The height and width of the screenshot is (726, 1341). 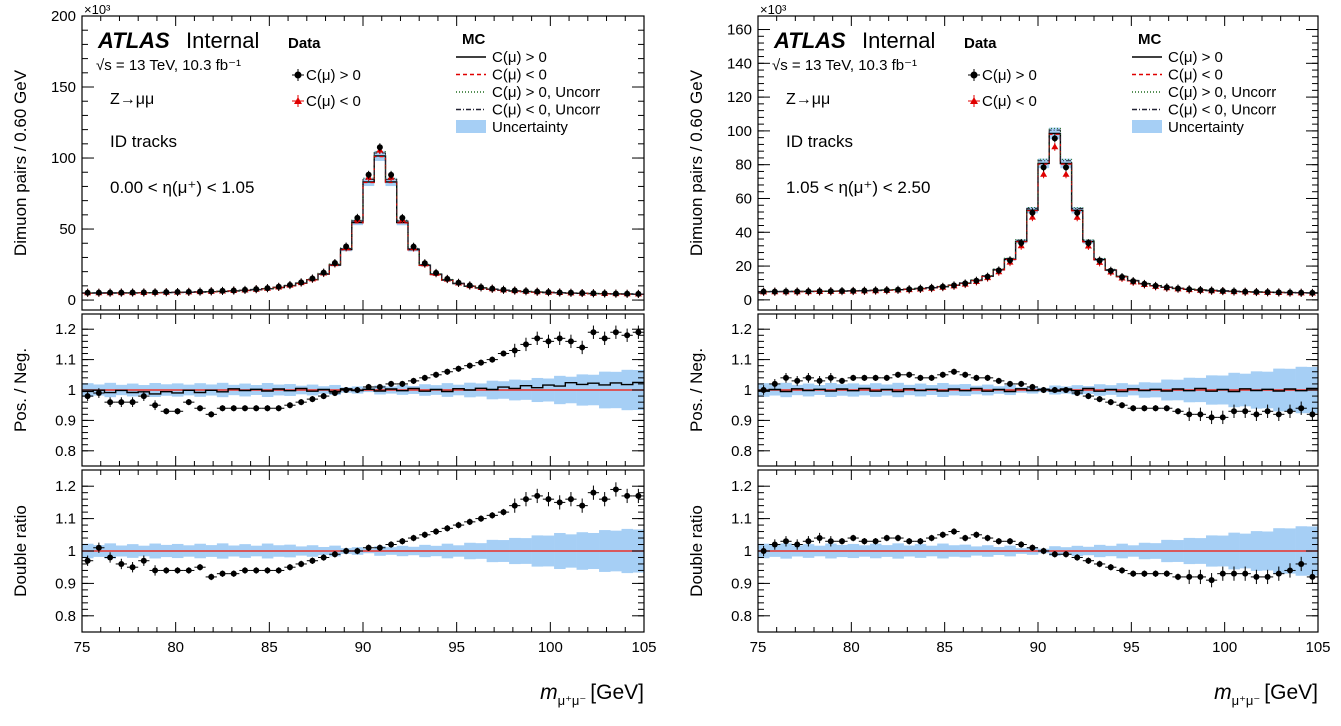 I want to click on eta-label: 1.05 < η(μ⁺) < 2.50, so click(x=858, y=187).